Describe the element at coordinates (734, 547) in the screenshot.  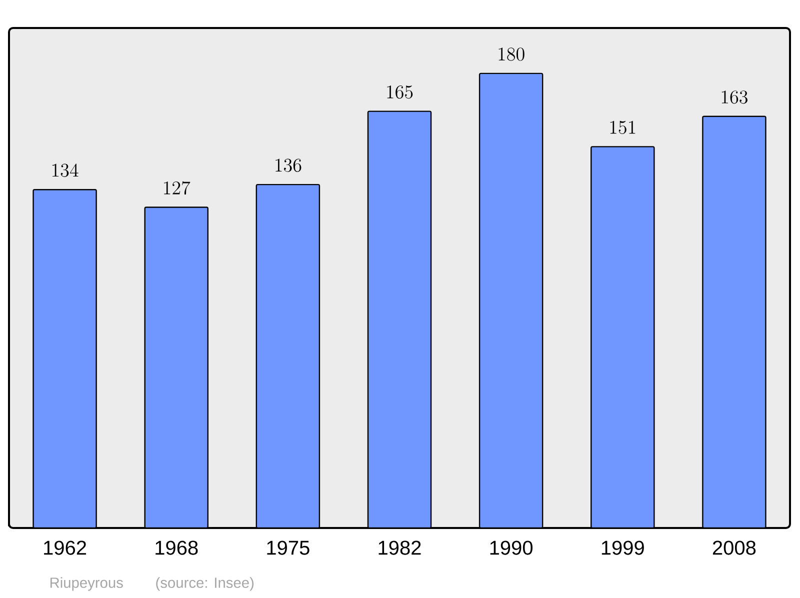
I see `x-tick-label: 2008` at that location.